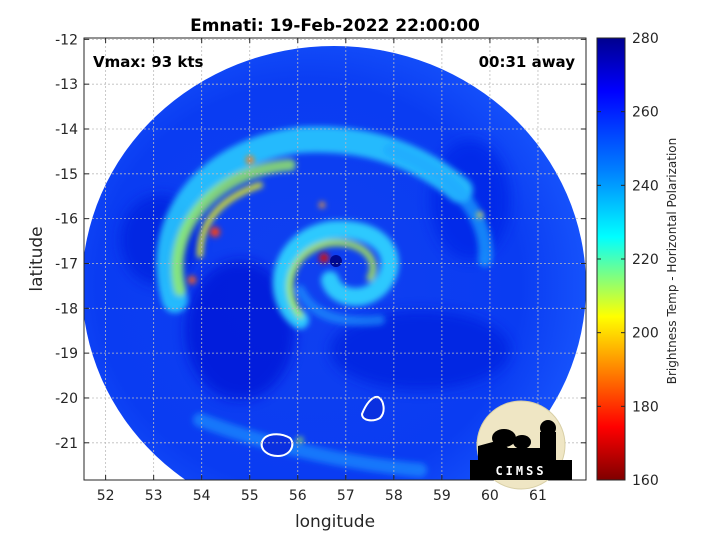 This screenshot has height=540, width=720. I want to click on x-tick-label: 58, so click(394, 496).